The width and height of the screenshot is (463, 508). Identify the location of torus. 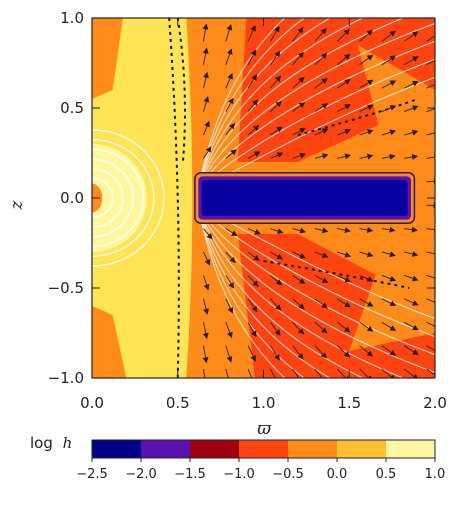
(305, 198).